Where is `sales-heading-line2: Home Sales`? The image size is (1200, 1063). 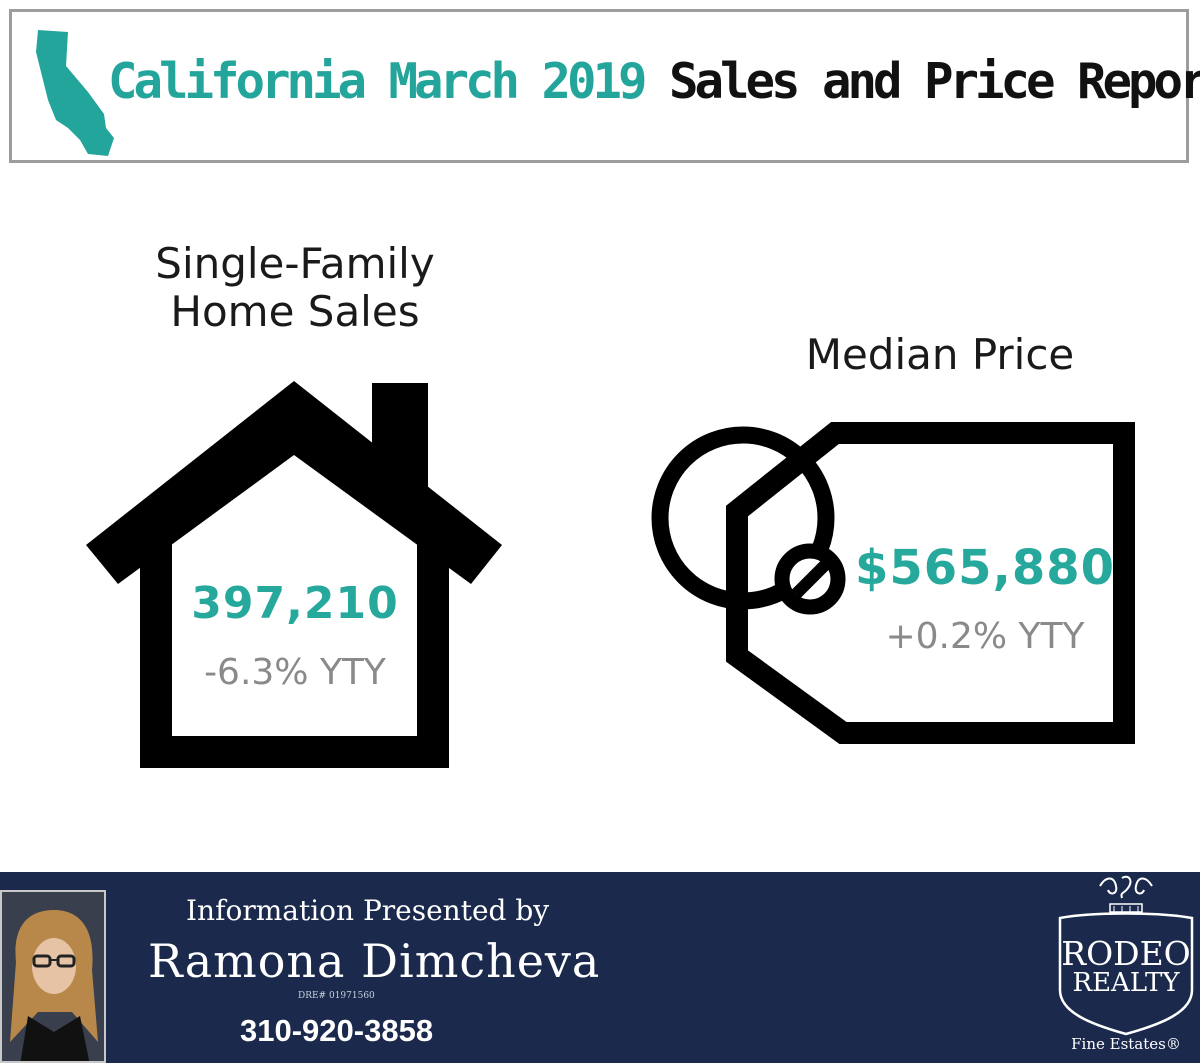
sales-heading-line2: Home Sales is located at coordinates (295, 311).